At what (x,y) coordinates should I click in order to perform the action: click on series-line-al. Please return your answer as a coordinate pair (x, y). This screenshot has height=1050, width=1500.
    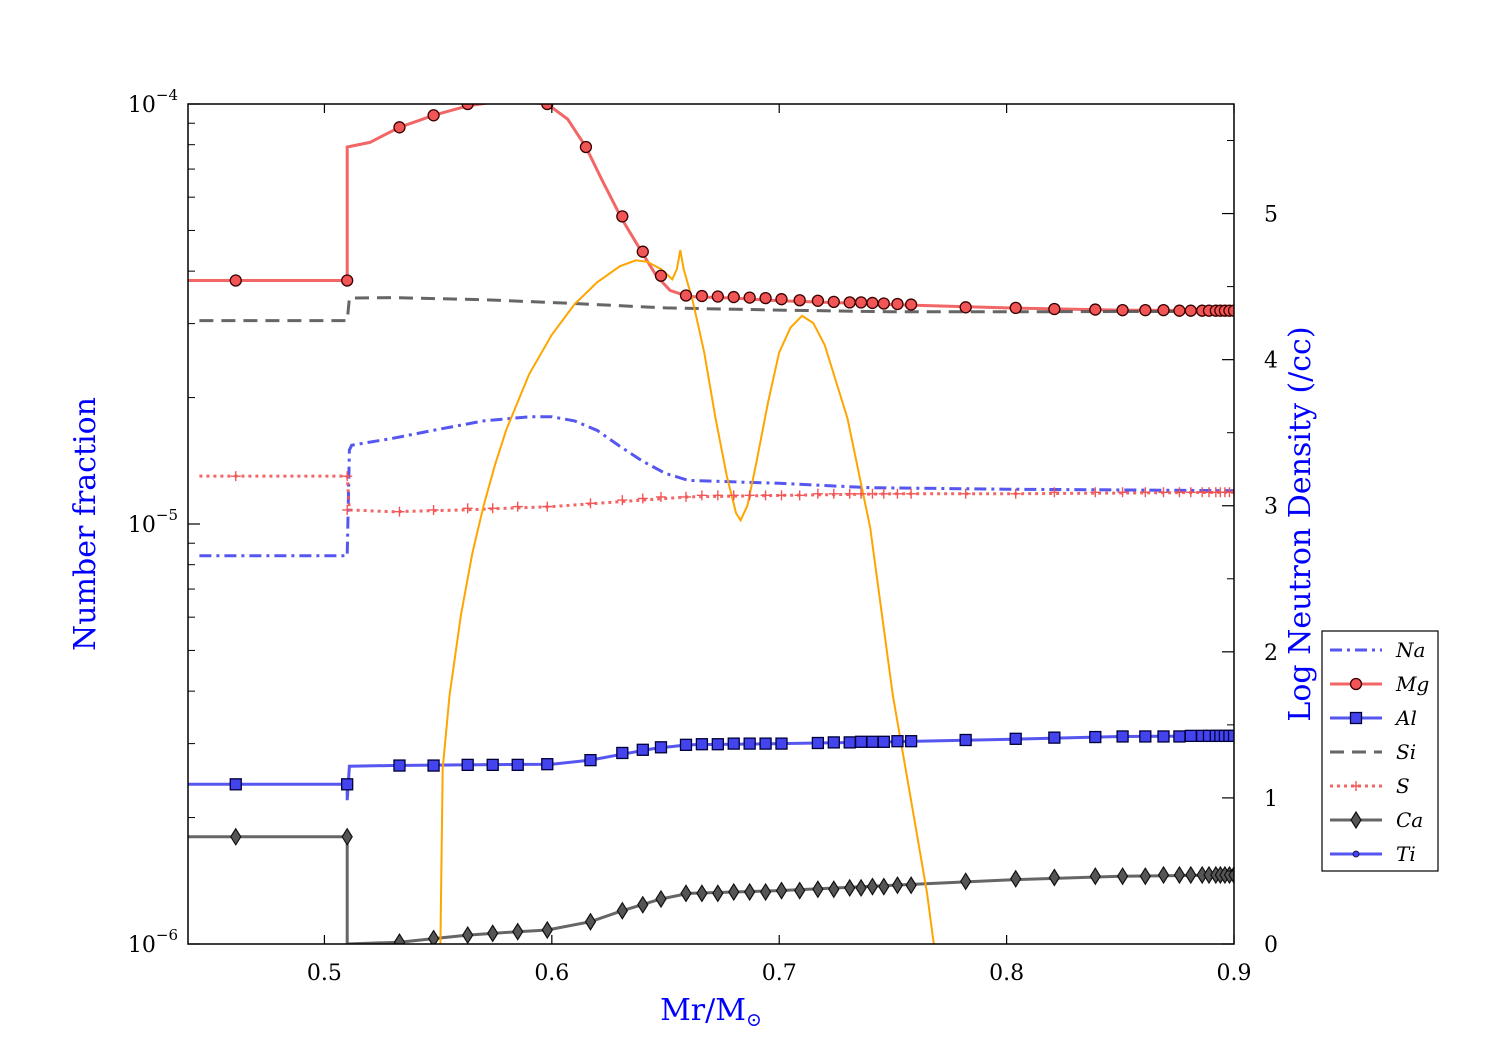
    Looking at the image, I should click on (711, 767).